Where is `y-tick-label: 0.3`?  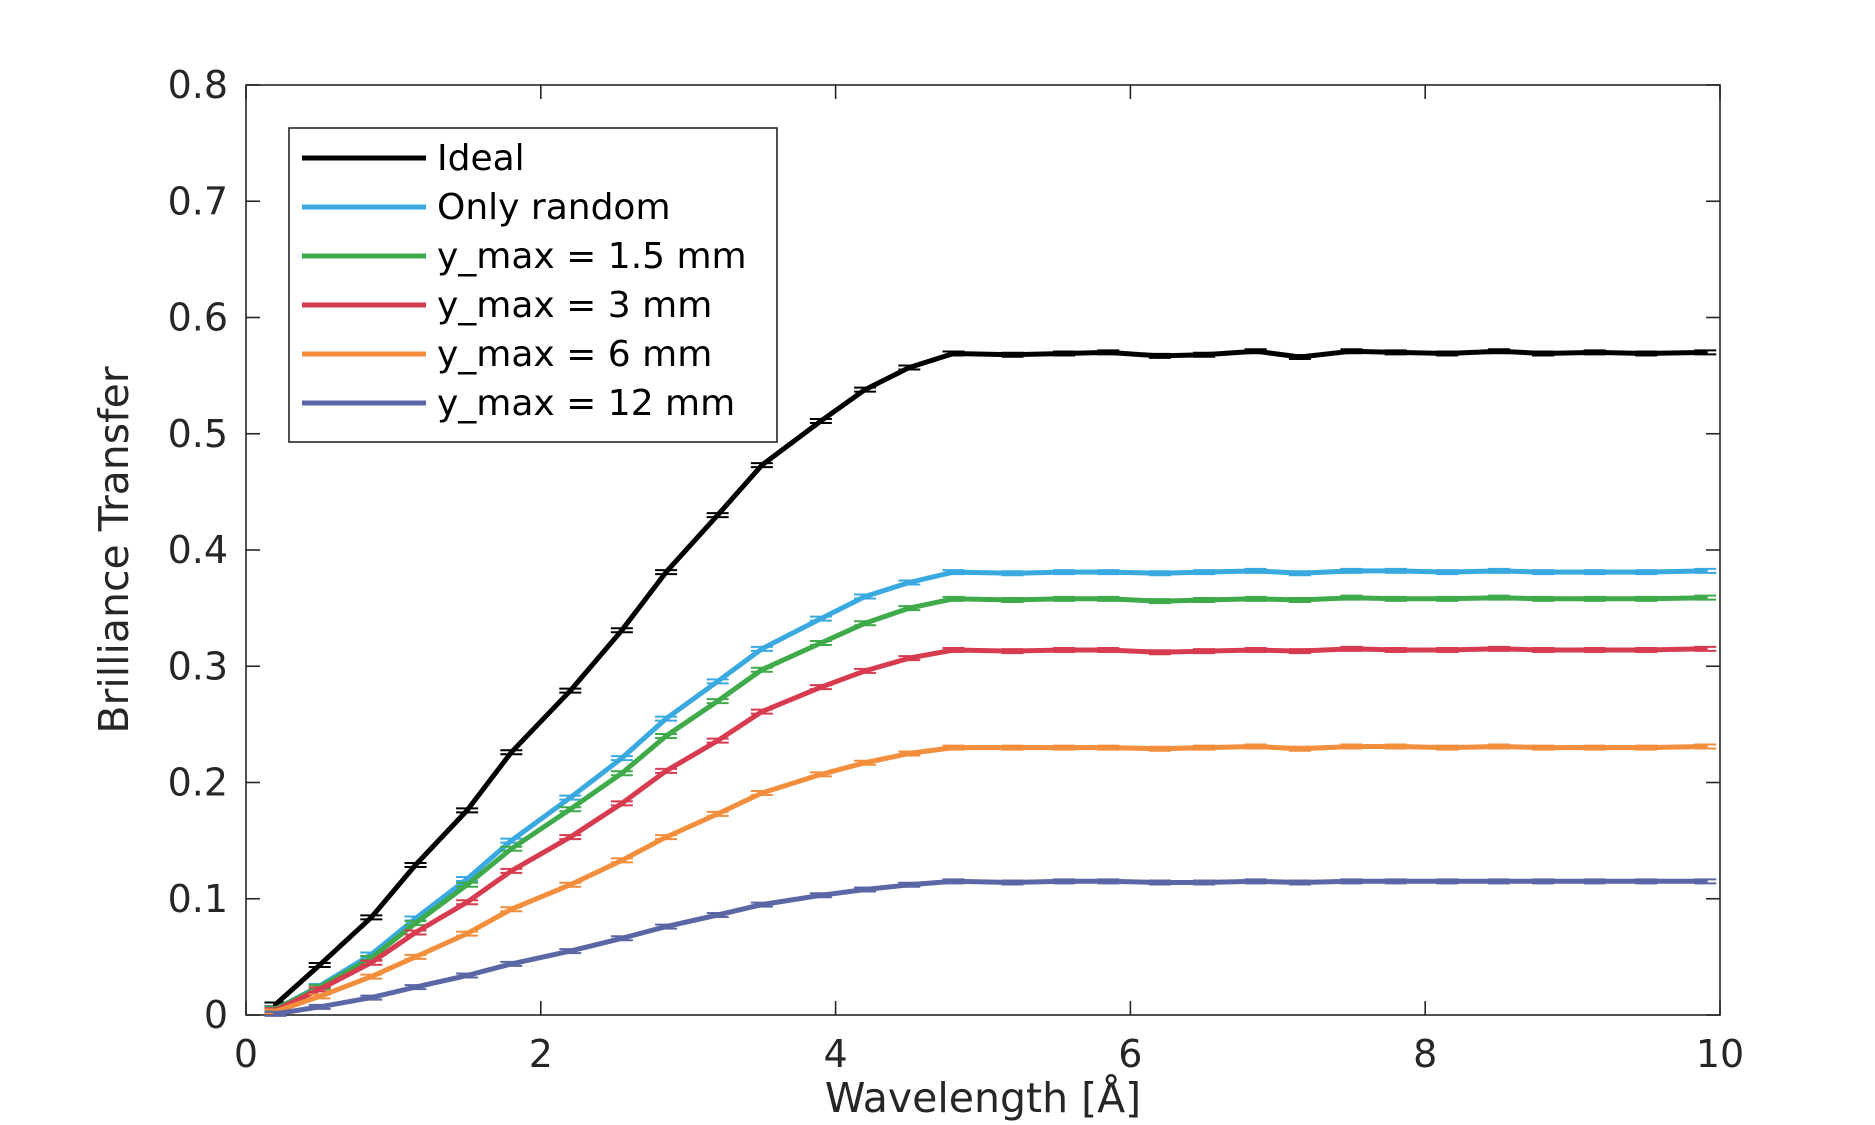 y-tick-label: 0.3 is located at coordinates (198, 666).